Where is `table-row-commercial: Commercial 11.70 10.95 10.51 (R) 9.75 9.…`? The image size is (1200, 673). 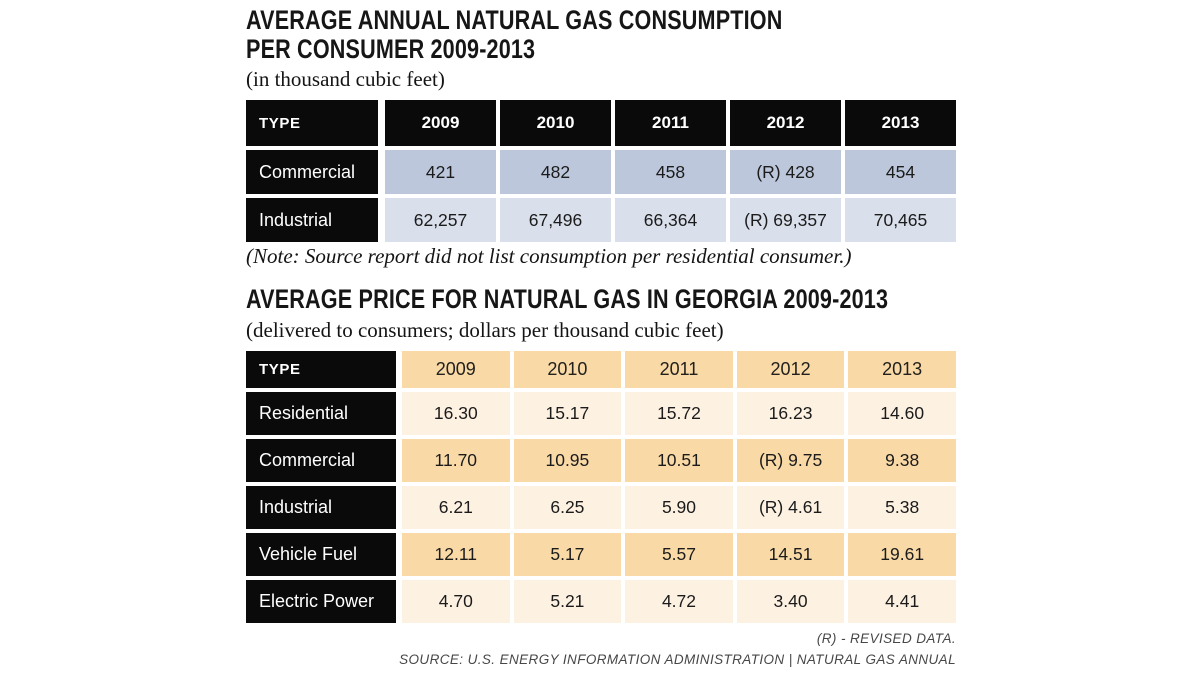 table-row-commercial: Commercial 11.70 10.95 10.51 (R) 9.75 9.… is located at coordinates (601, 461).